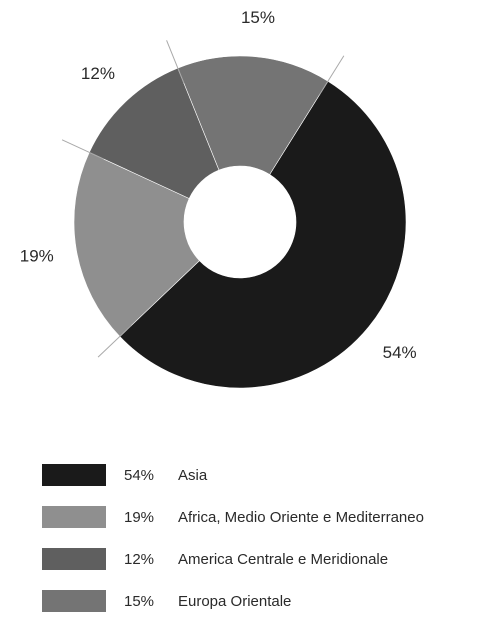 Image resolution: width=481 pixels, height=632 pixels. I want to click on slice-label-africa: 19%, so click(37, 256).